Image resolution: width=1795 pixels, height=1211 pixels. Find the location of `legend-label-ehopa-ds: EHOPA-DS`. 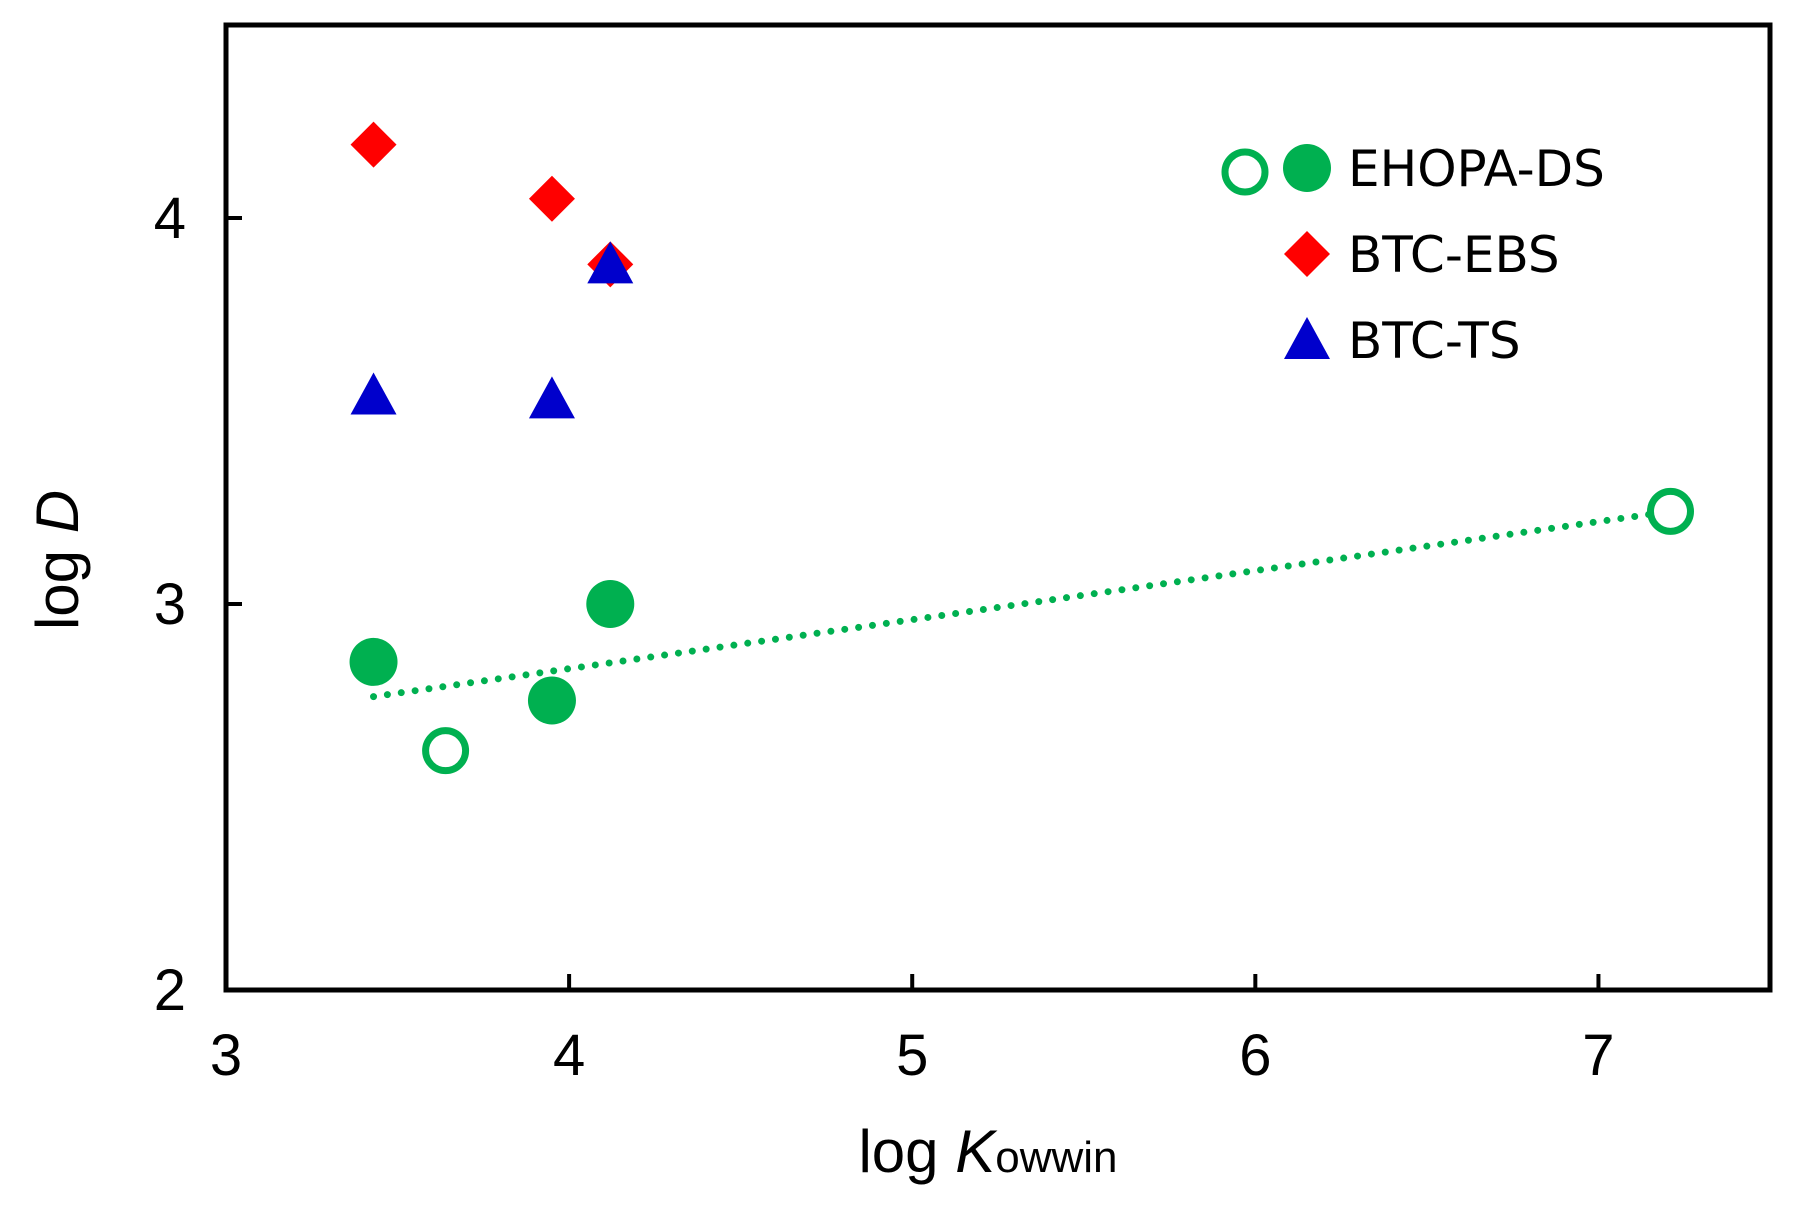

legend-label-ehopa-ds: EHOPA-DS is located at coordinates (1476, 169).